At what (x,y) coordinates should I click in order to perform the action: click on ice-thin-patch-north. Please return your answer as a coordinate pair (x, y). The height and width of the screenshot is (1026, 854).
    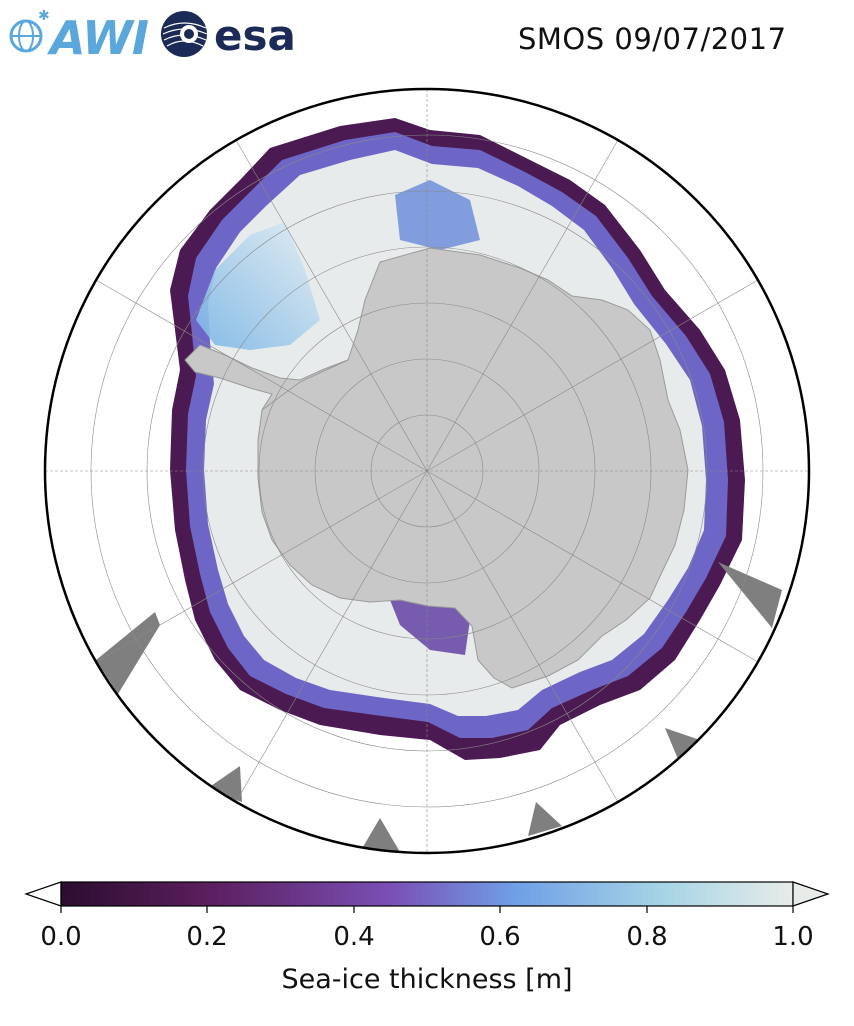
    Looking at the image, I should click on (437, 215).